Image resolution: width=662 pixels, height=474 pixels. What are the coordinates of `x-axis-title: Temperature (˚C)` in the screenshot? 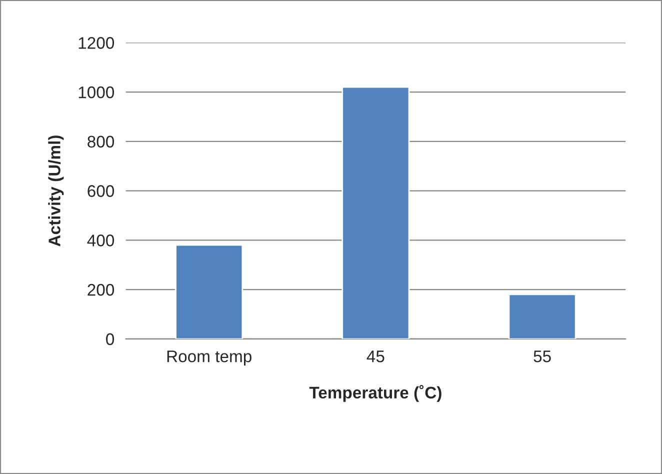 It's located at (375, 393).